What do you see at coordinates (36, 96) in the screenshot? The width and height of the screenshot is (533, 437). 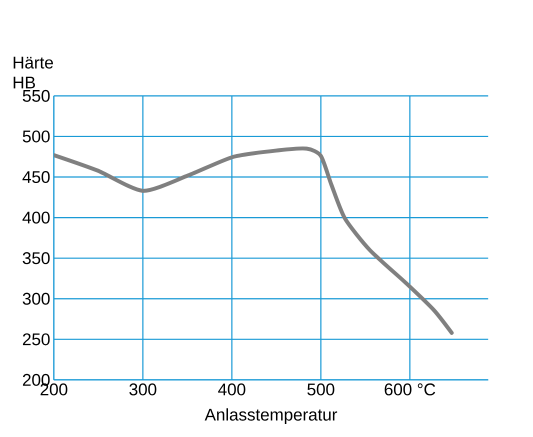 I see `y-tick-label: 550` at bounding box center [36, 96].